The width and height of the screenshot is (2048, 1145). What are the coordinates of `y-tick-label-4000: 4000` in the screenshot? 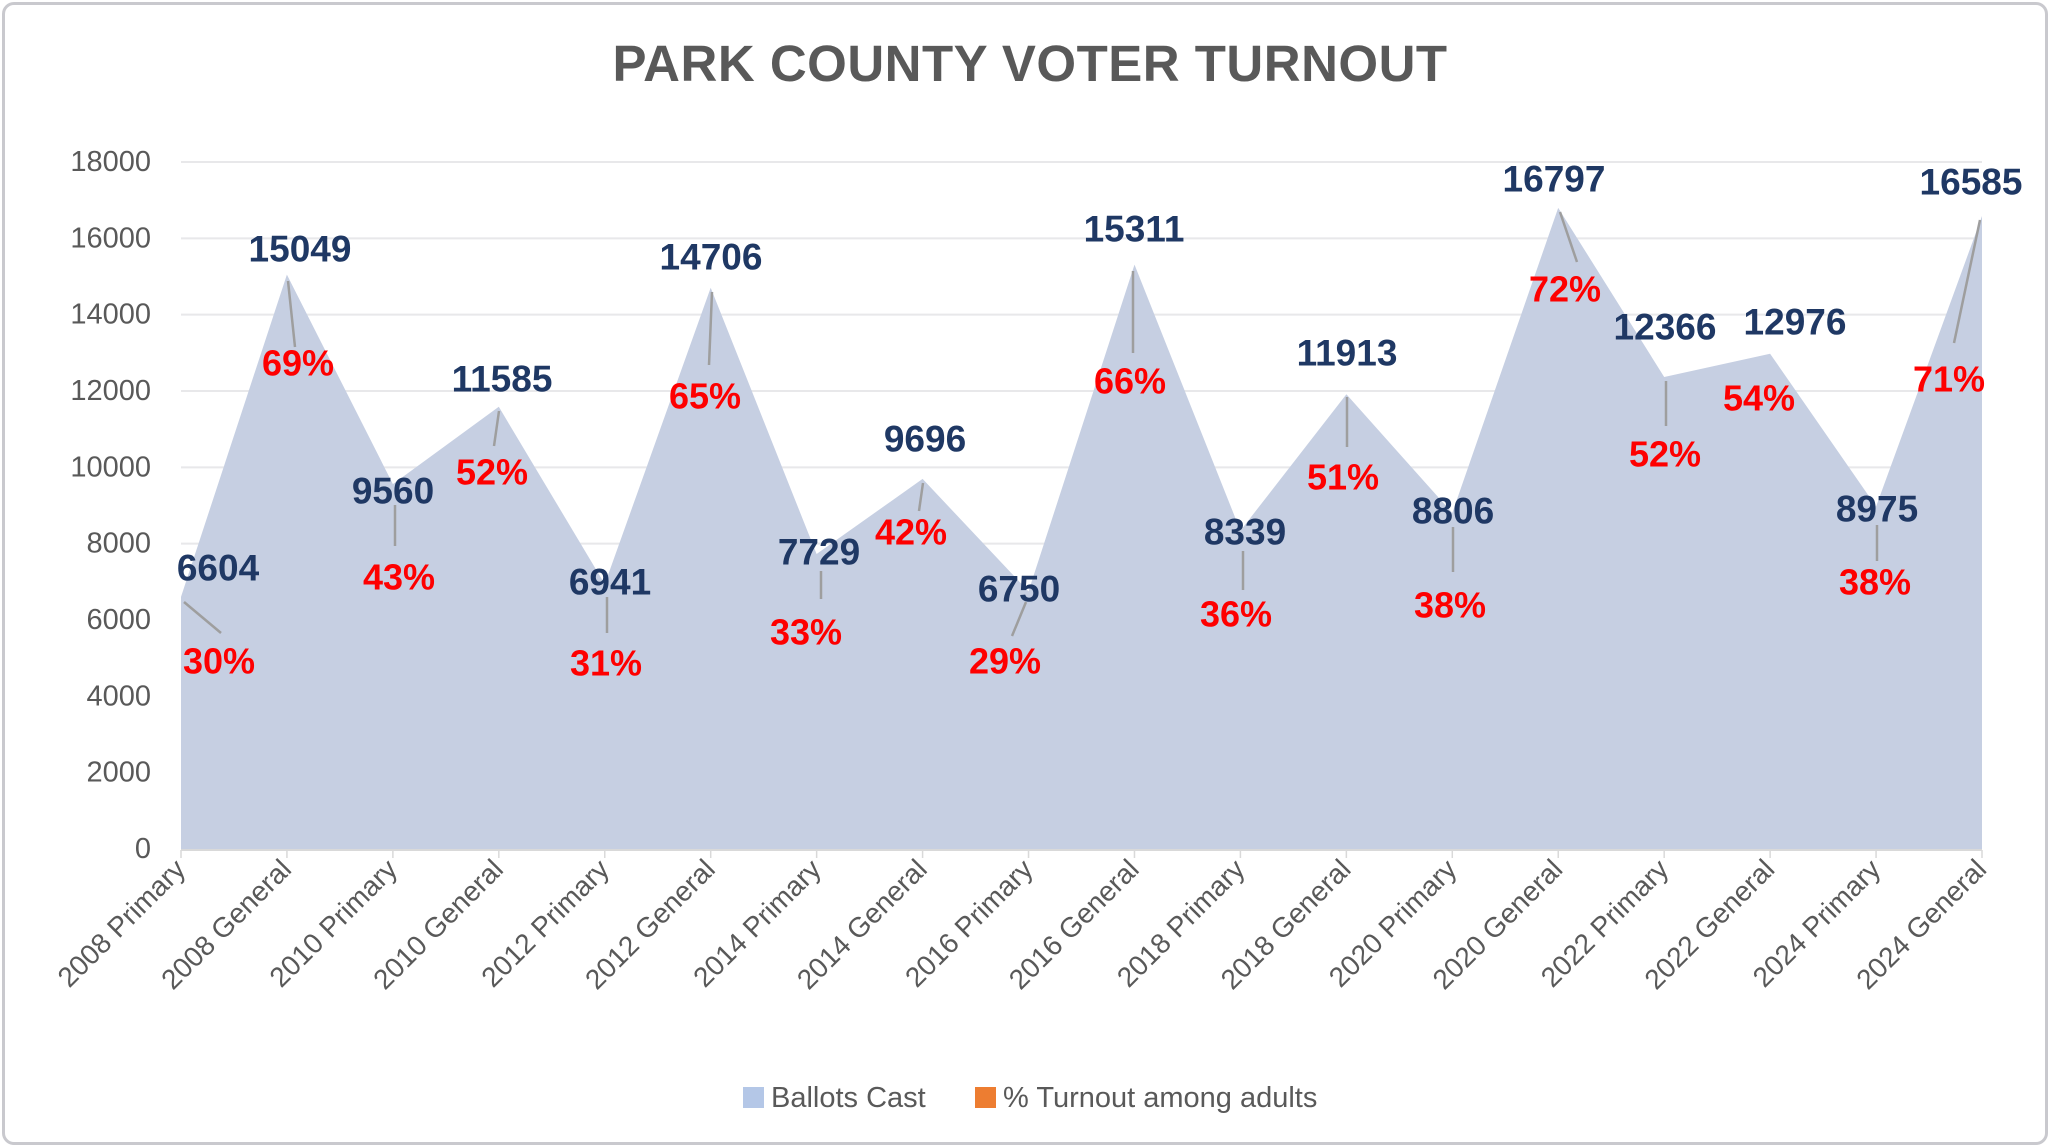 It's located at (118, 696).